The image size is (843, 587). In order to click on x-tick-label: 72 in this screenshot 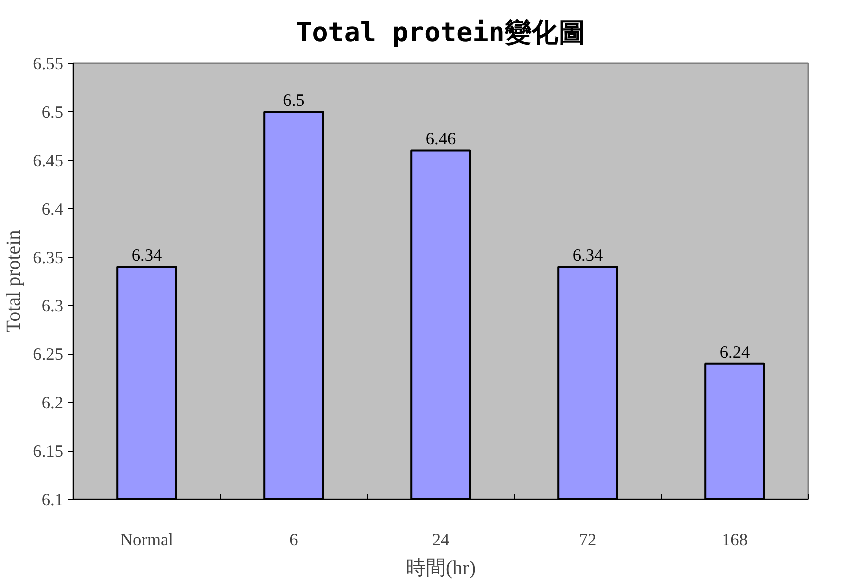, I will do `click(588, 540)`.